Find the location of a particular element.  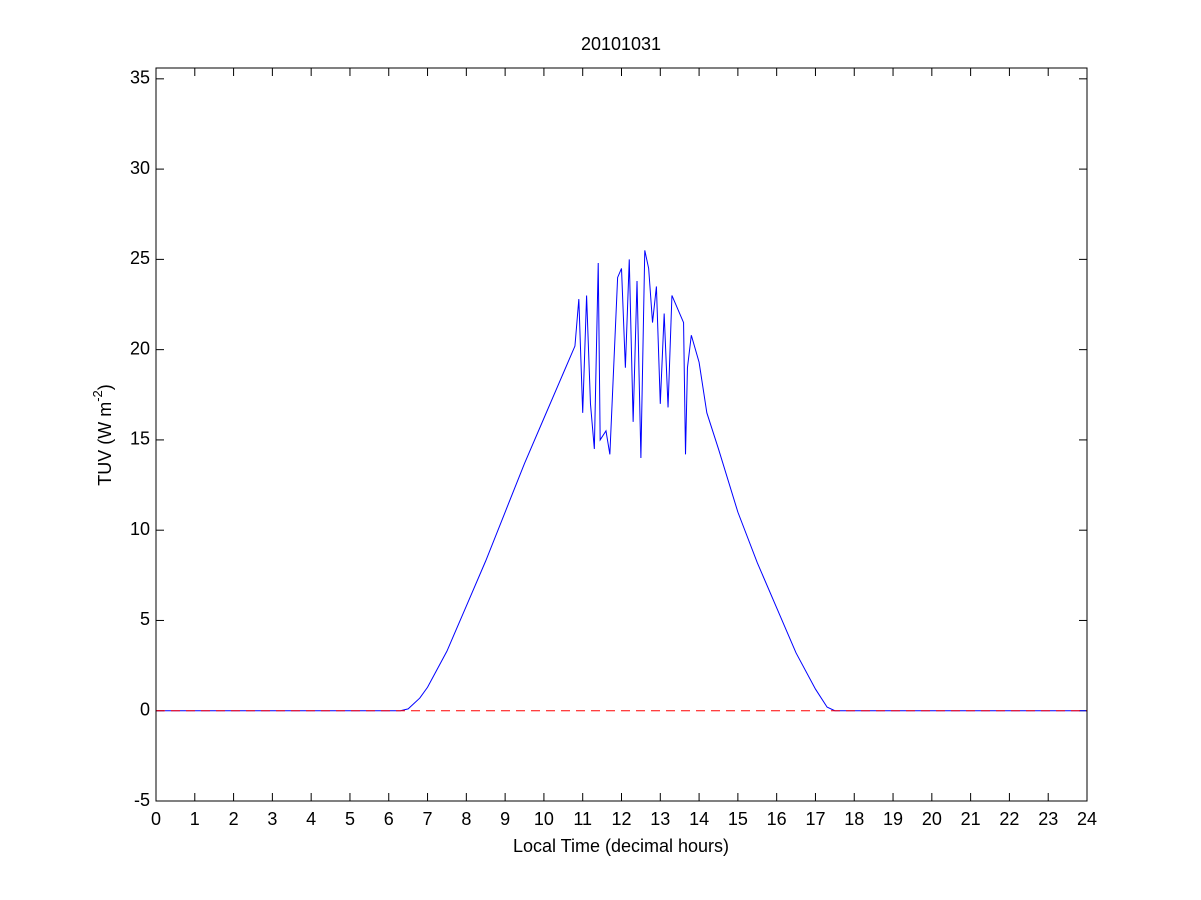

y-tick-label: 20 is located at coordinates (140, 348).